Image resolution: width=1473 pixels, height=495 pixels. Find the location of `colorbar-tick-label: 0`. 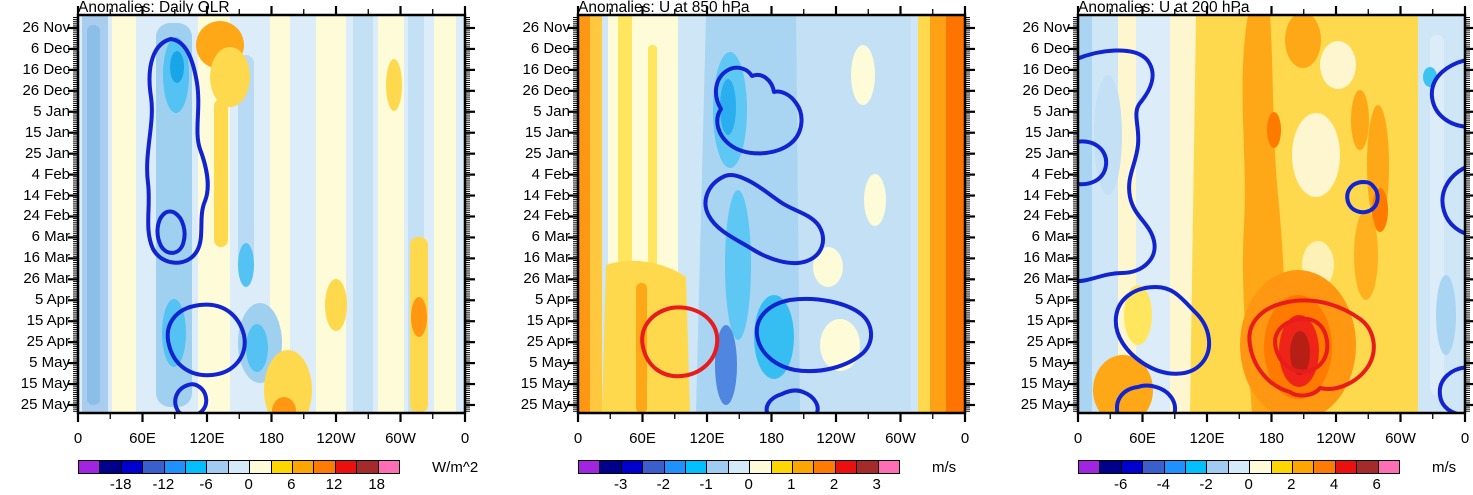

colorbar-tick-label: 0 is located at coordinates (1248, 484).